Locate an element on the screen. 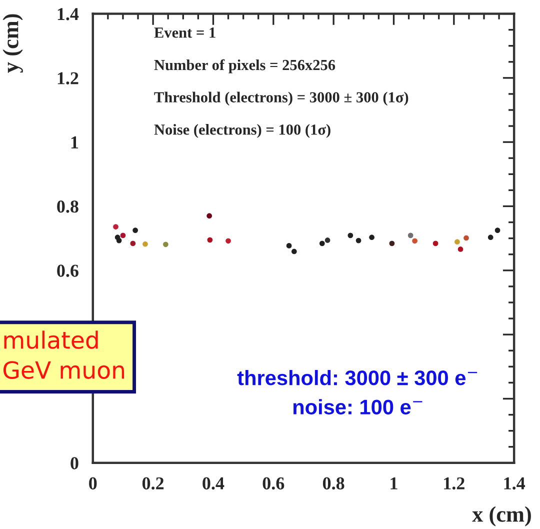 This screenshot has width=540, height=529. x-axis-title: x (cm) is located at coordinates (501, 516).